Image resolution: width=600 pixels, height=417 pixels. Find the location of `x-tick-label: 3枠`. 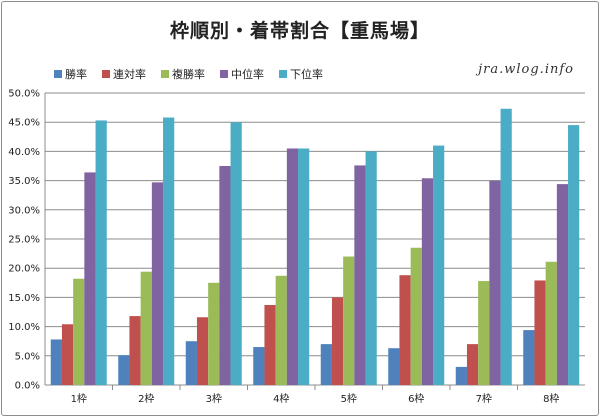

x-tick-label: 3枠 is located at coordinates (214, 398).